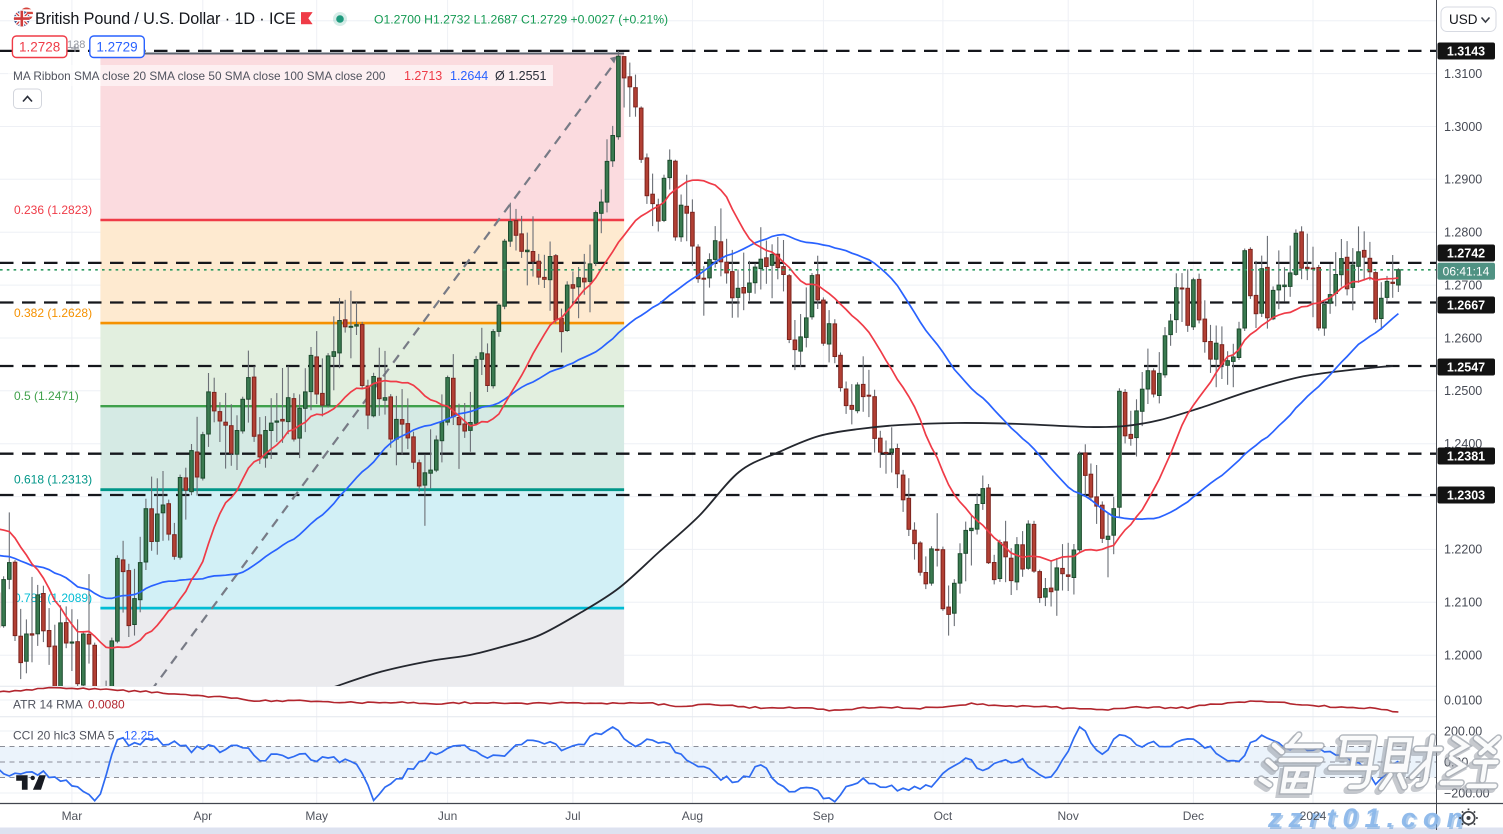  Describe the element at coordinates (1466, 253) in the screenshot. I see `svg-text: 1.2742` at that location.